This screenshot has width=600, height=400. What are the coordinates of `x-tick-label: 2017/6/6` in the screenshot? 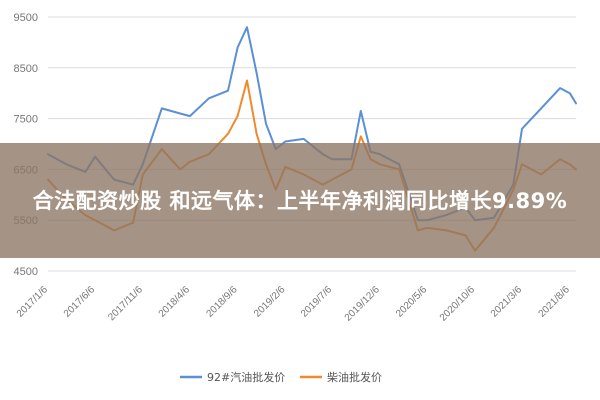 It's located at (80, 302).